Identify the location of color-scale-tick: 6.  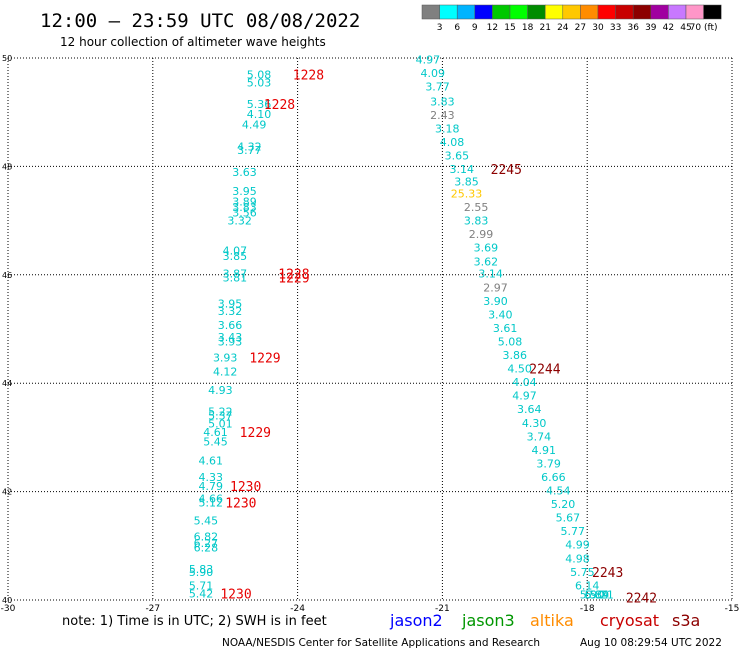
(457, 28).